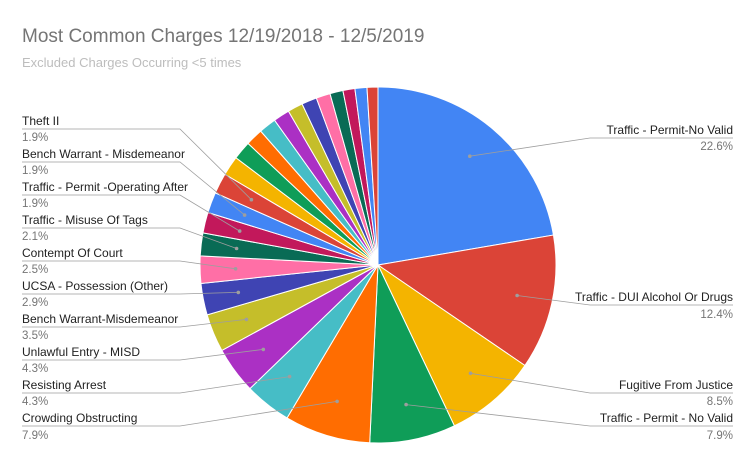  I want to click on slice-label-name: Resisting Arrest, so click(64, 385).